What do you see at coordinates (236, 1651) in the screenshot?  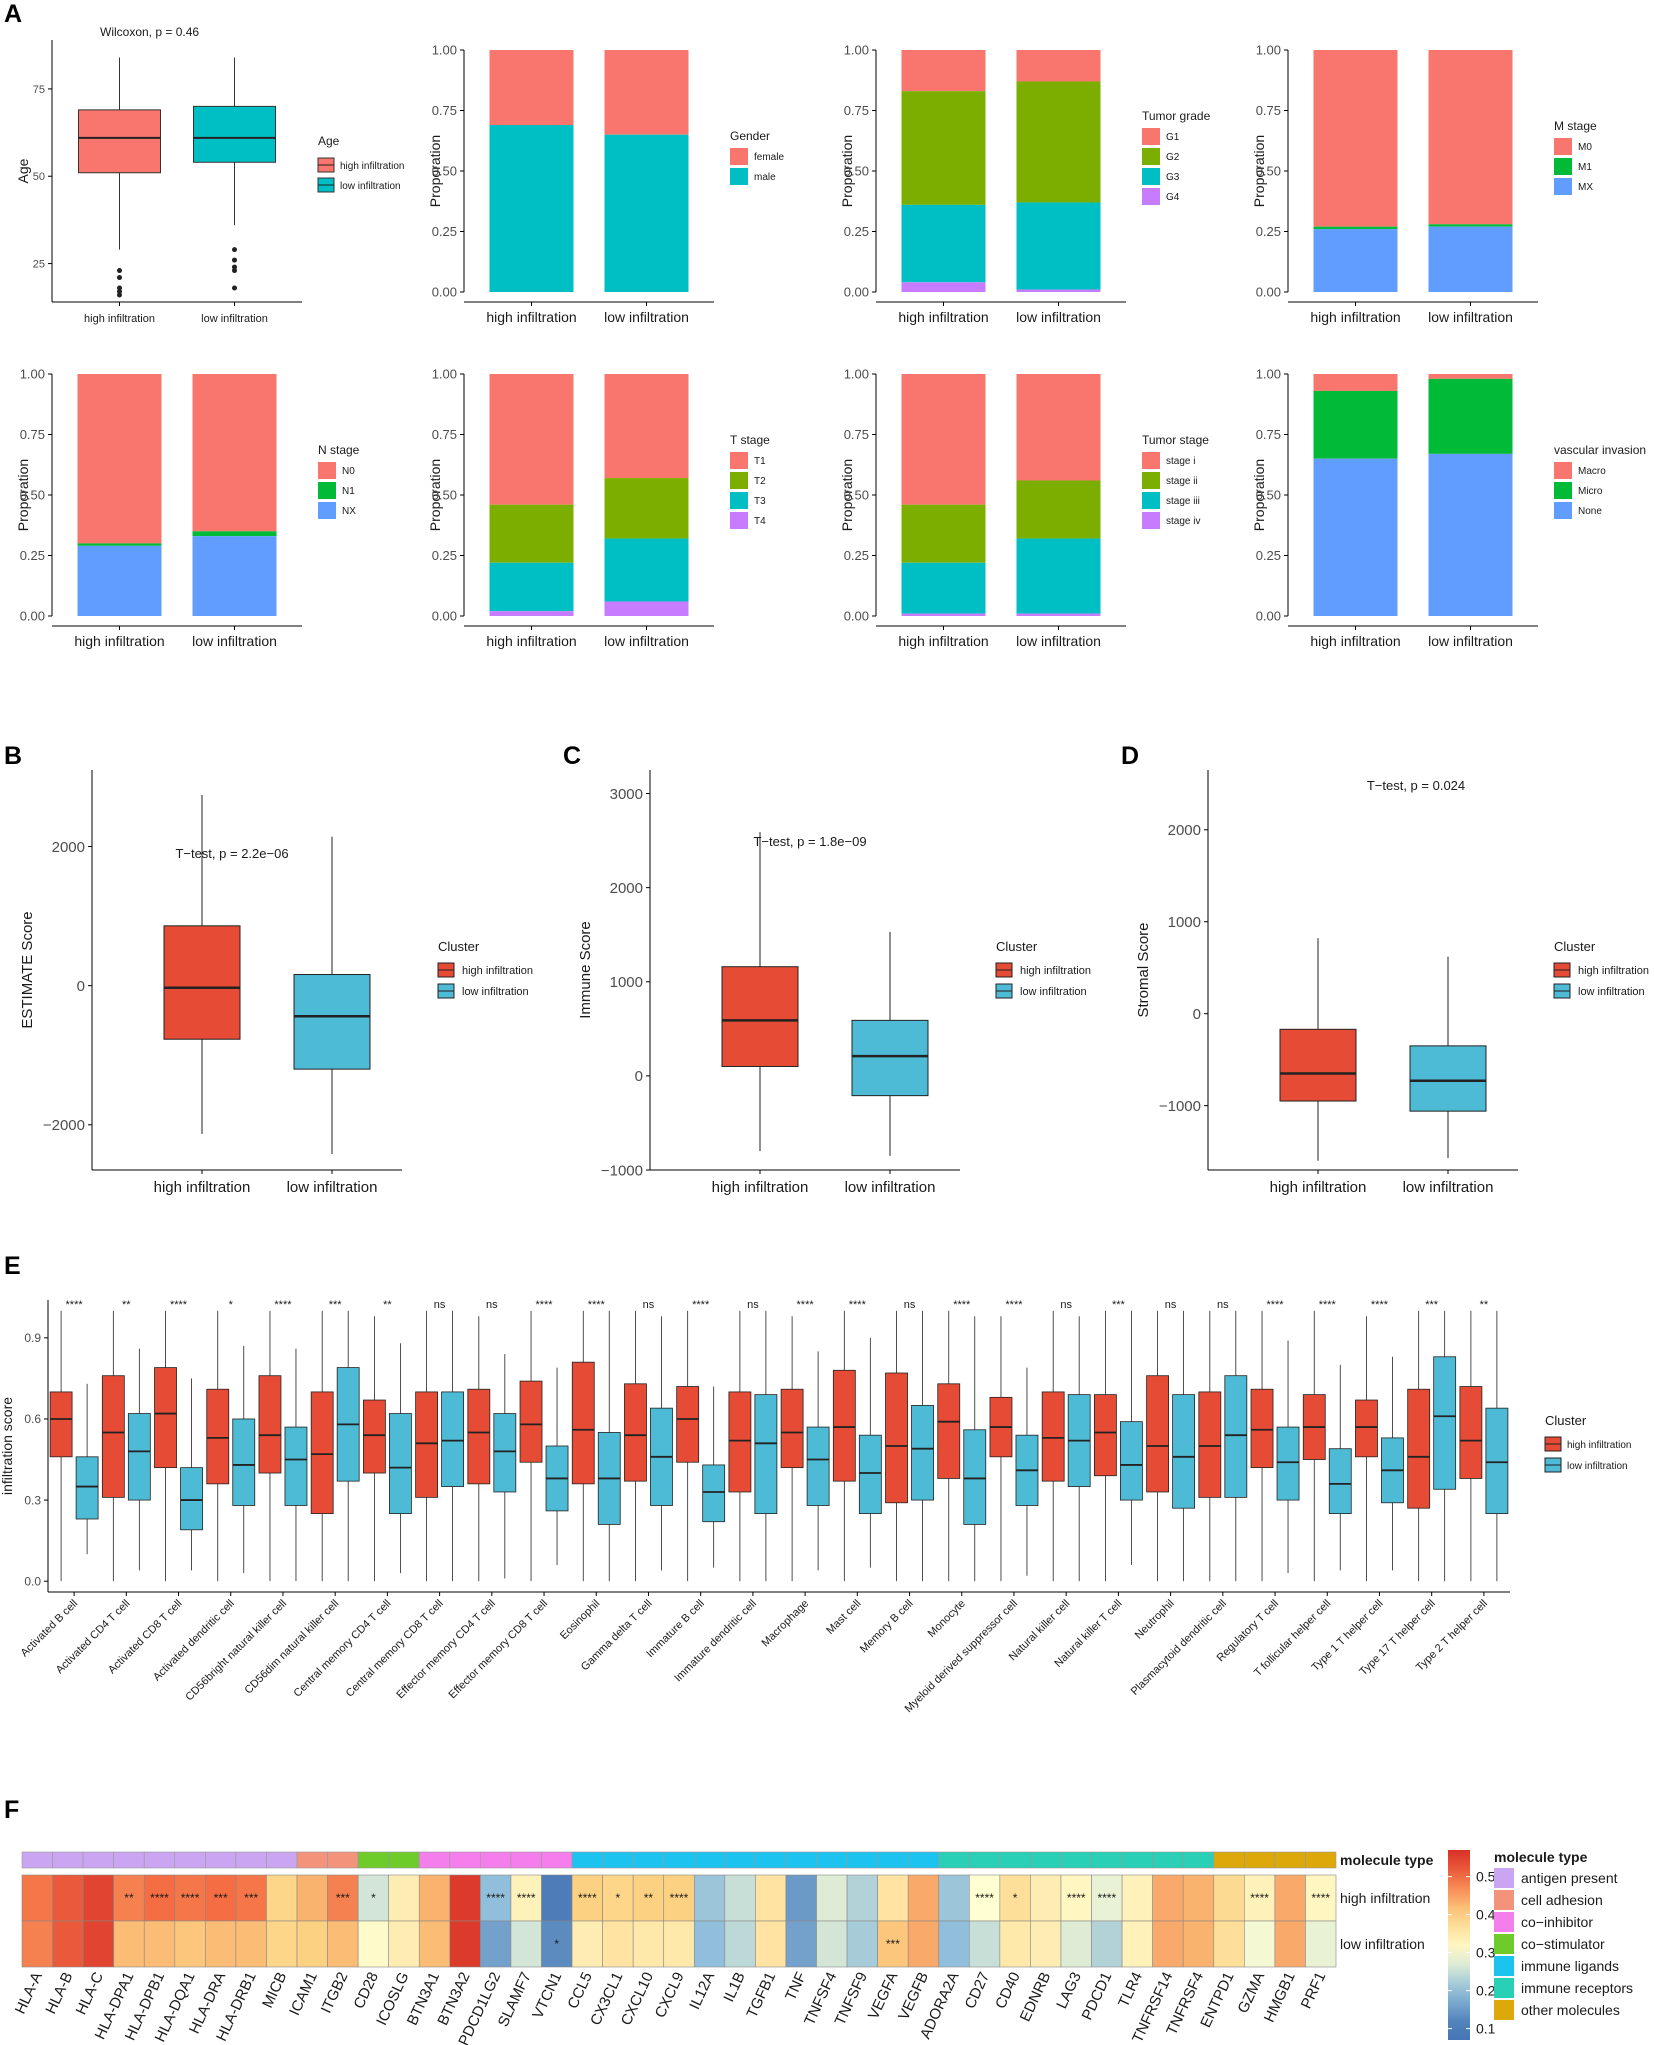 I see `x-tick-label: CD56bright natural killer cell` at bounding box center [236, 1651].